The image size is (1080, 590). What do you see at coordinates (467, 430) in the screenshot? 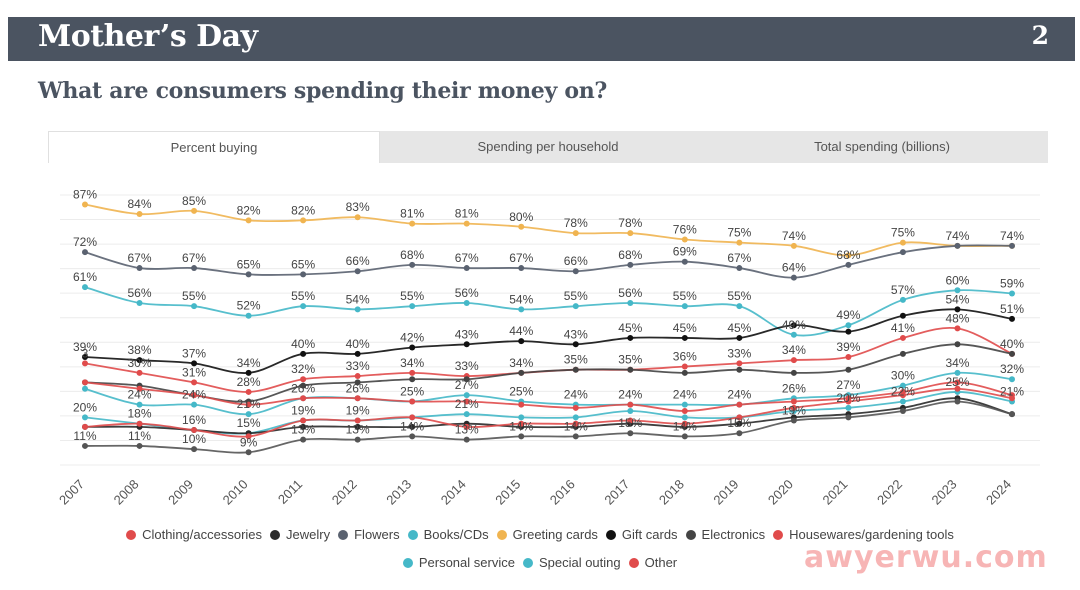
I see `data-label: 13%` at bounding box center [467, 430].